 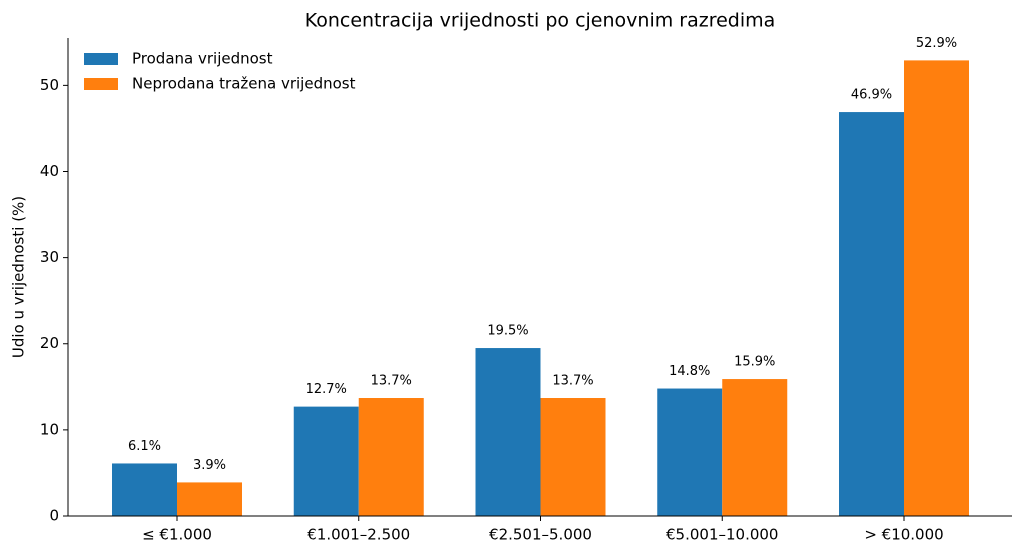 I want to click on x-tick-label: ≤ €1.000, so click(x=177, y=535).